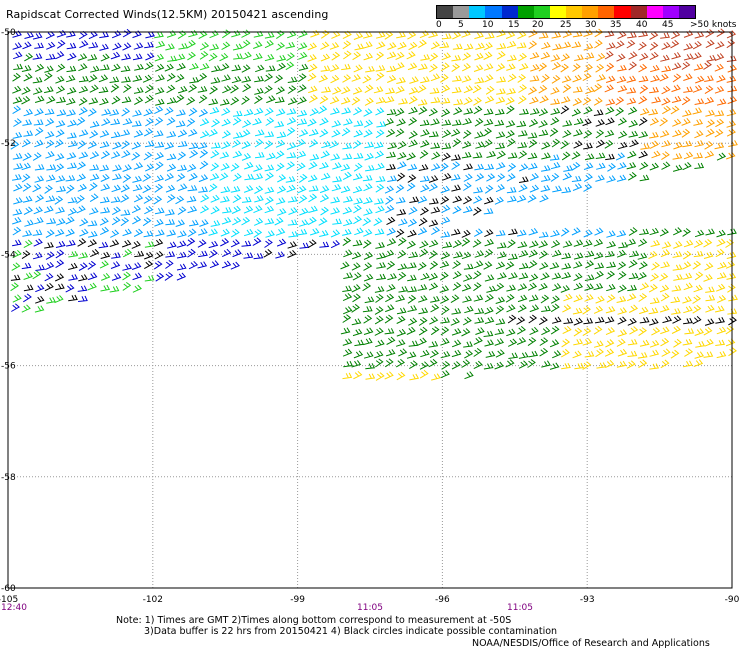  Describe the element at coordinates (538, 25) in the screenshot. I see `legend-label: 20` at that location.